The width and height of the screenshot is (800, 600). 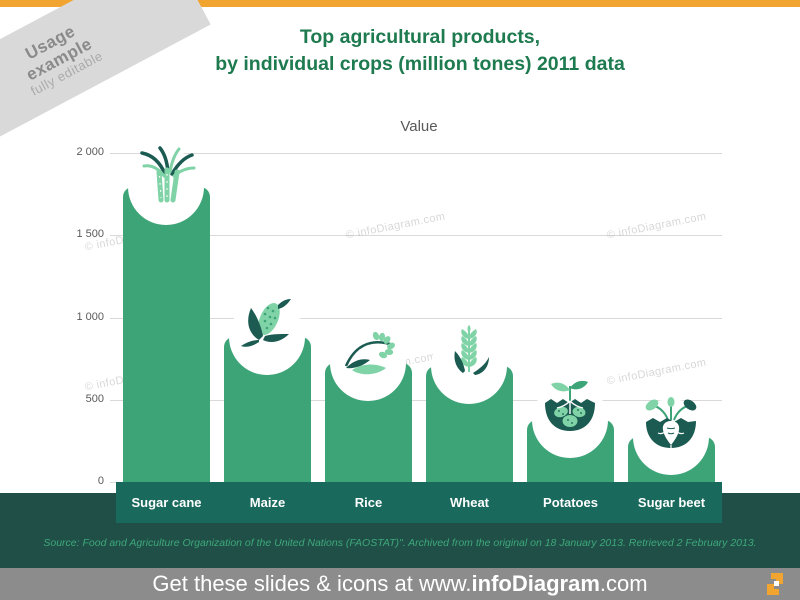 I want to click on category-label-rice: Rice, so click(x=368, y=502).